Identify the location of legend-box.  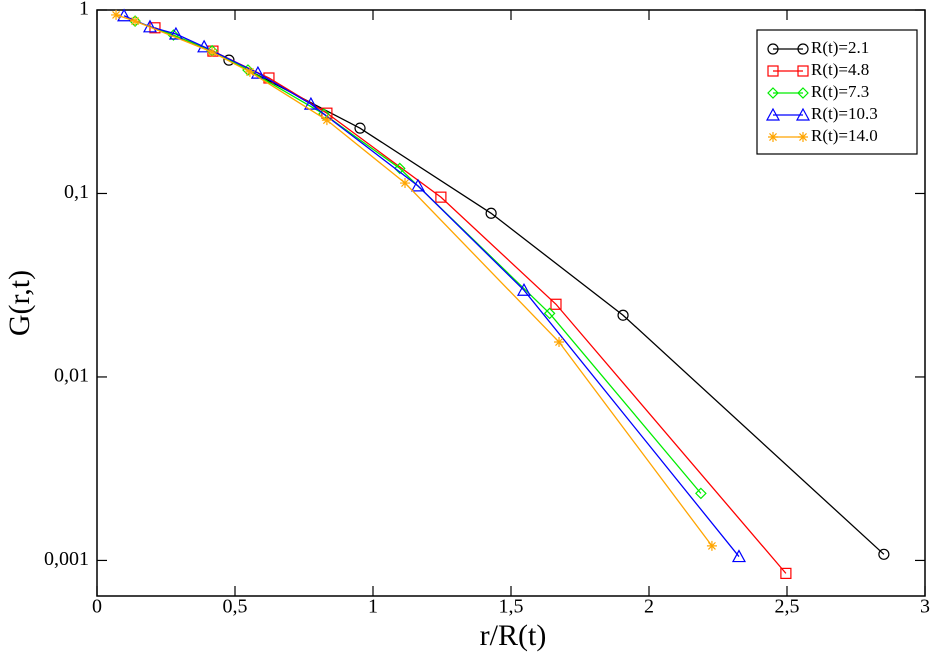
(837, 92).